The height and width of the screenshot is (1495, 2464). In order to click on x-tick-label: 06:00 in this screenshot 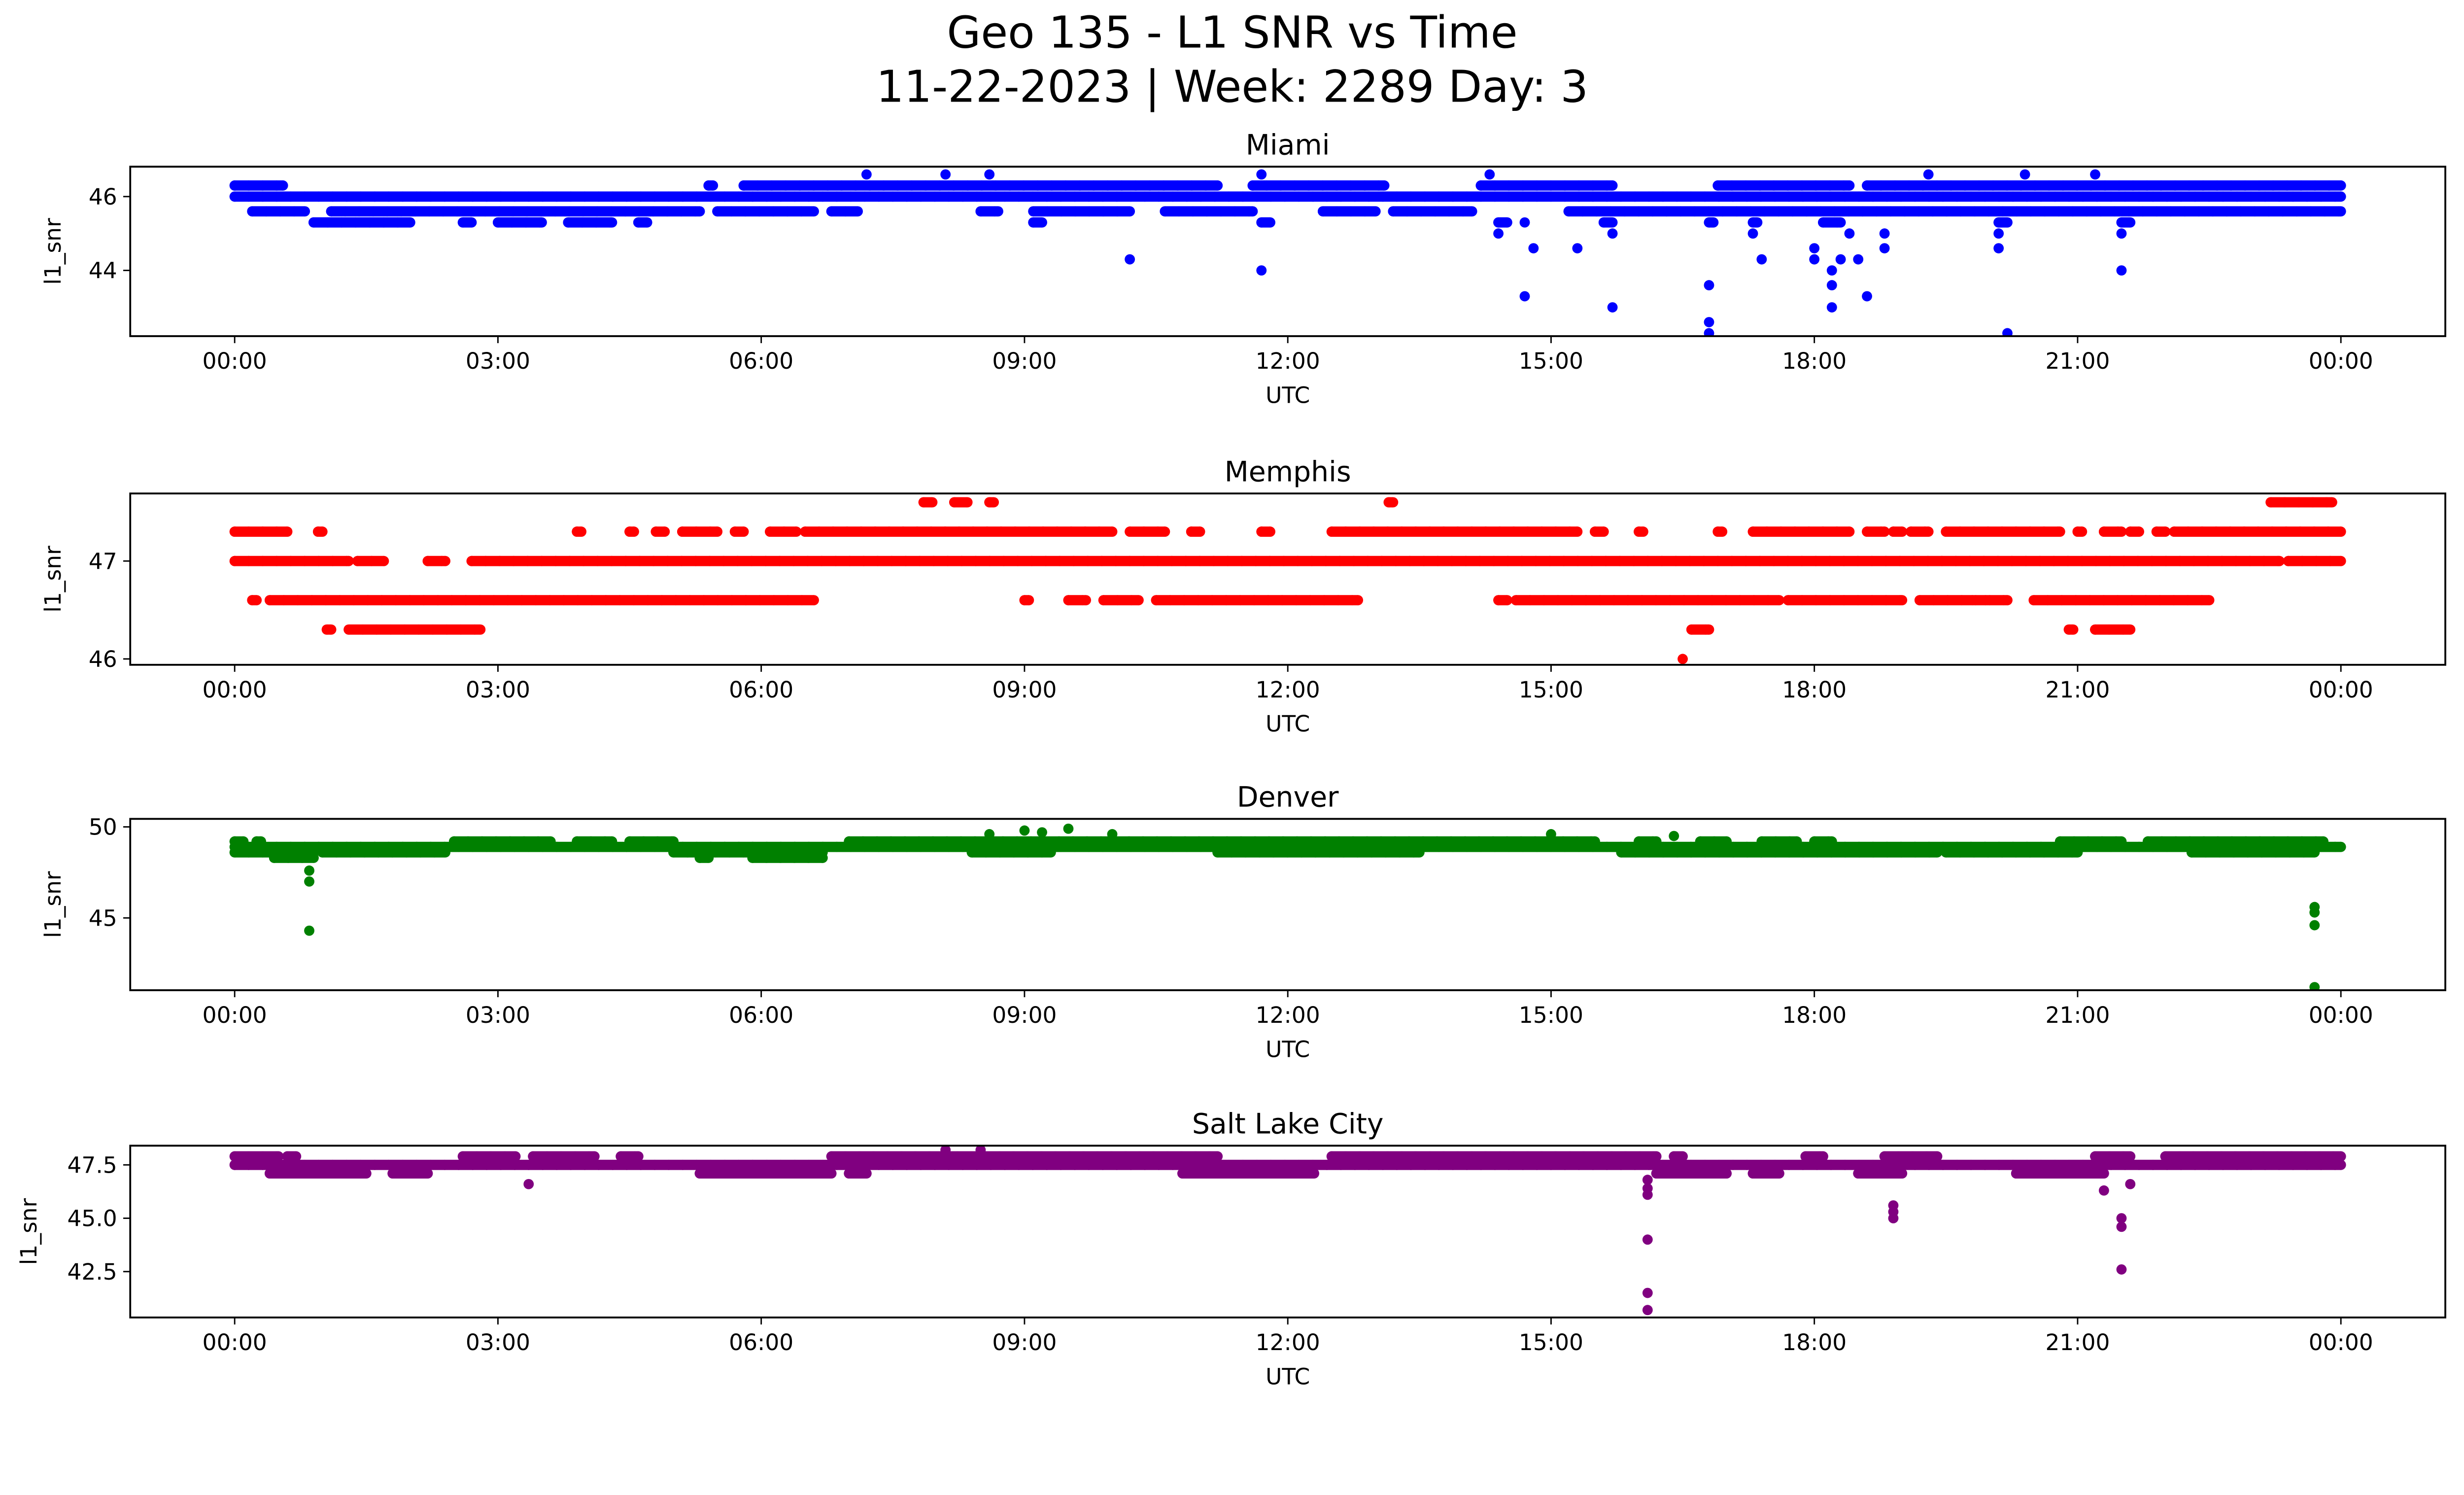, I will do `click(761, 690)`.